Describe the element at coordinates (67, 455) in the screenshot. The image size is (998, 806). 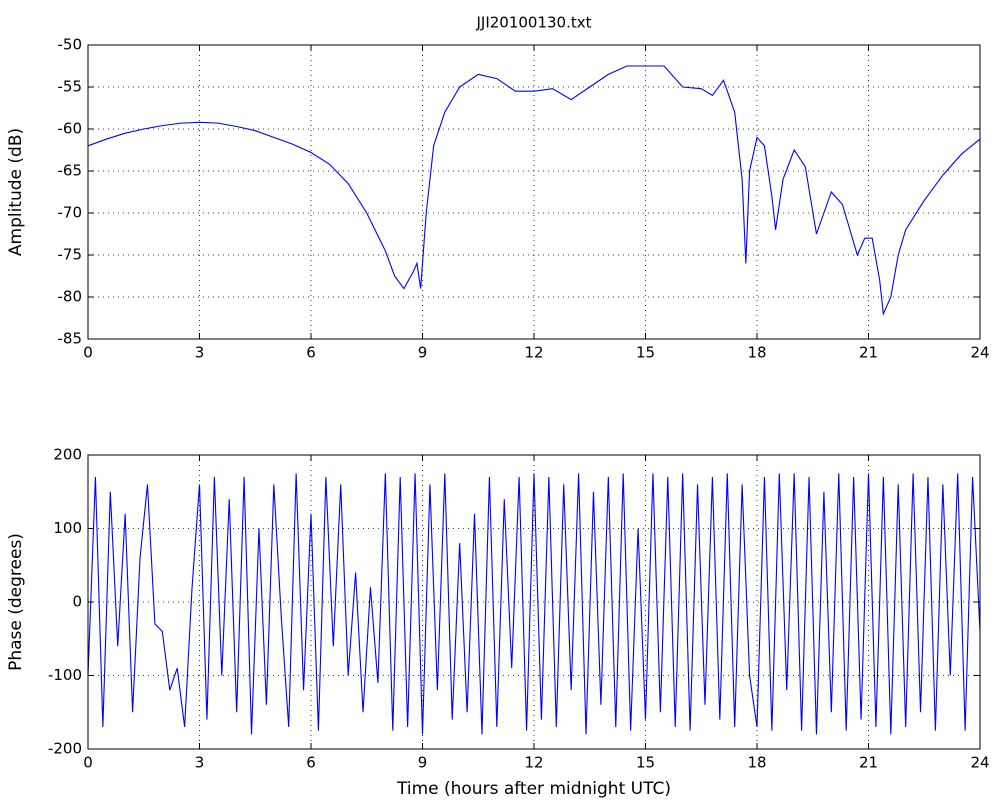
I see `y-tick-label: 200` at that location.